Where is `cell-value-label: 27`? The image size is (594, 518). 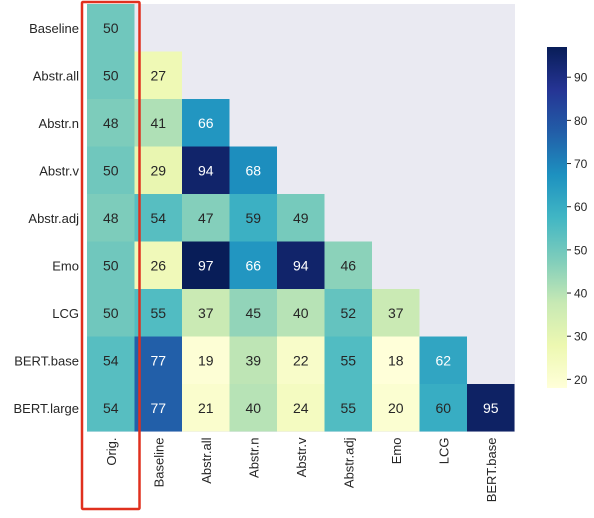 cell-value-label: 27 is located at coordinates (158, 75).